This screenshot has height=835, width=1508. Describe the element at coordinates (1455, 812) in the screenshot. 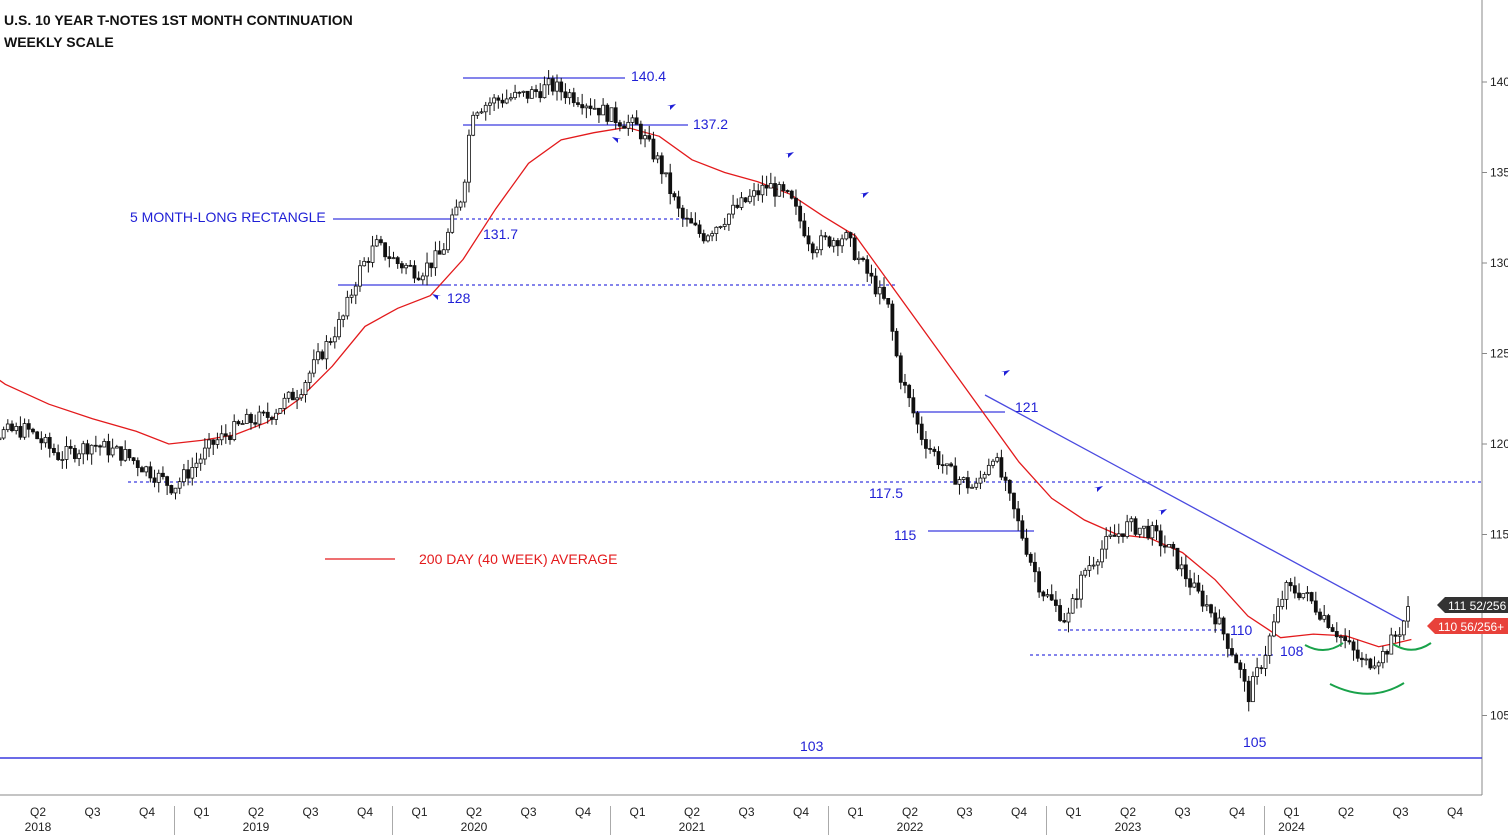

I see `x-tick-label: Q4` at that location.